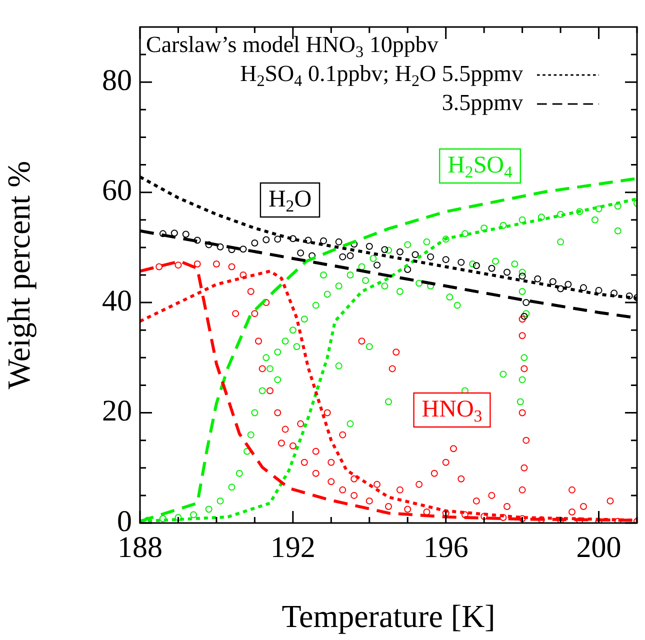 Image resolution: width=645 pixels, height=640 pixels. Describe the element at coordinates (483, 103) in the screenshot. I see `legend-label: 3.5ppmv` at that location.